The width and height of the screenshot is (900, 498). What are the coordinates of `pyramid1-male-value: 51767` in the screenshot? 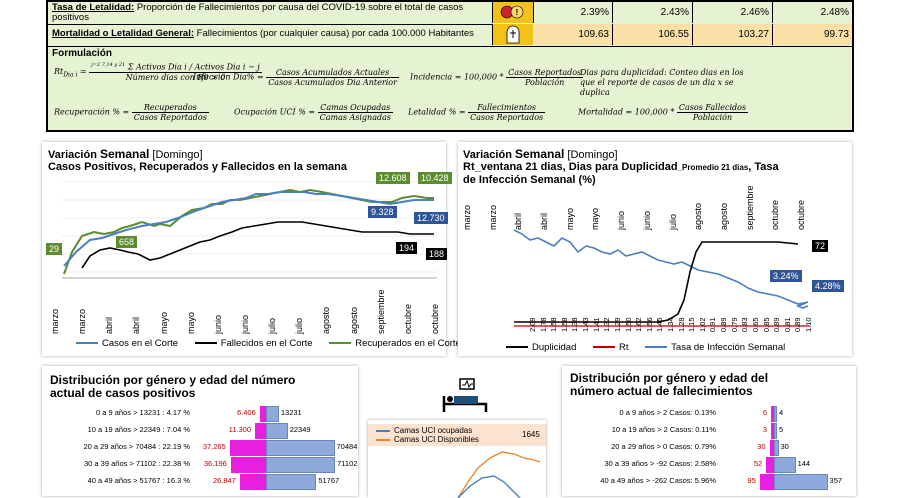 It's located at (329, 480).